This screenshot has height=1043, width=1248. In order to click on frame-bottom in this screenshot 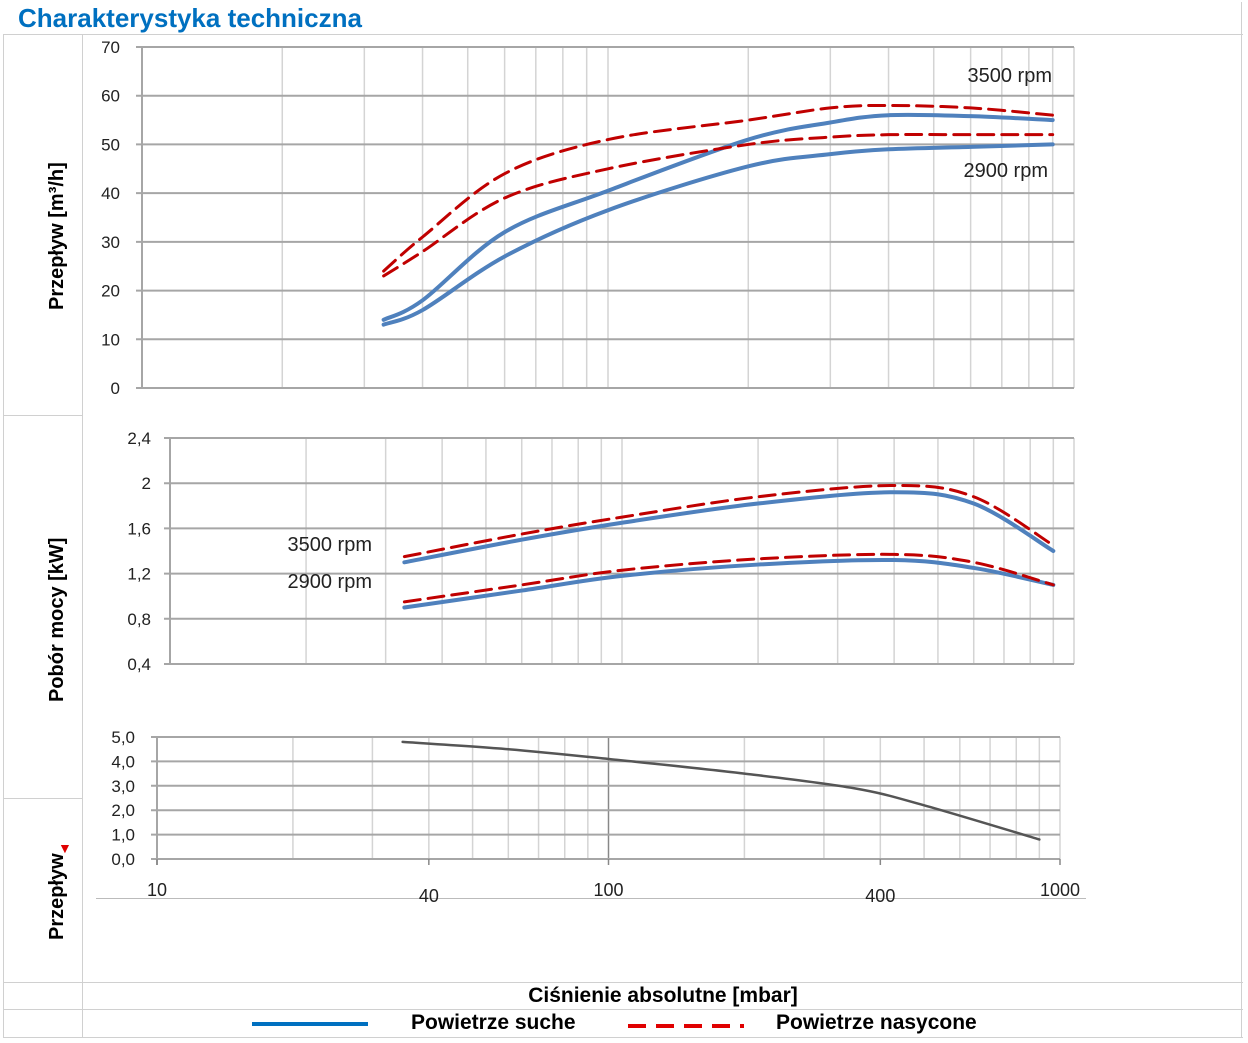, I will do `click(623, 1037)`.